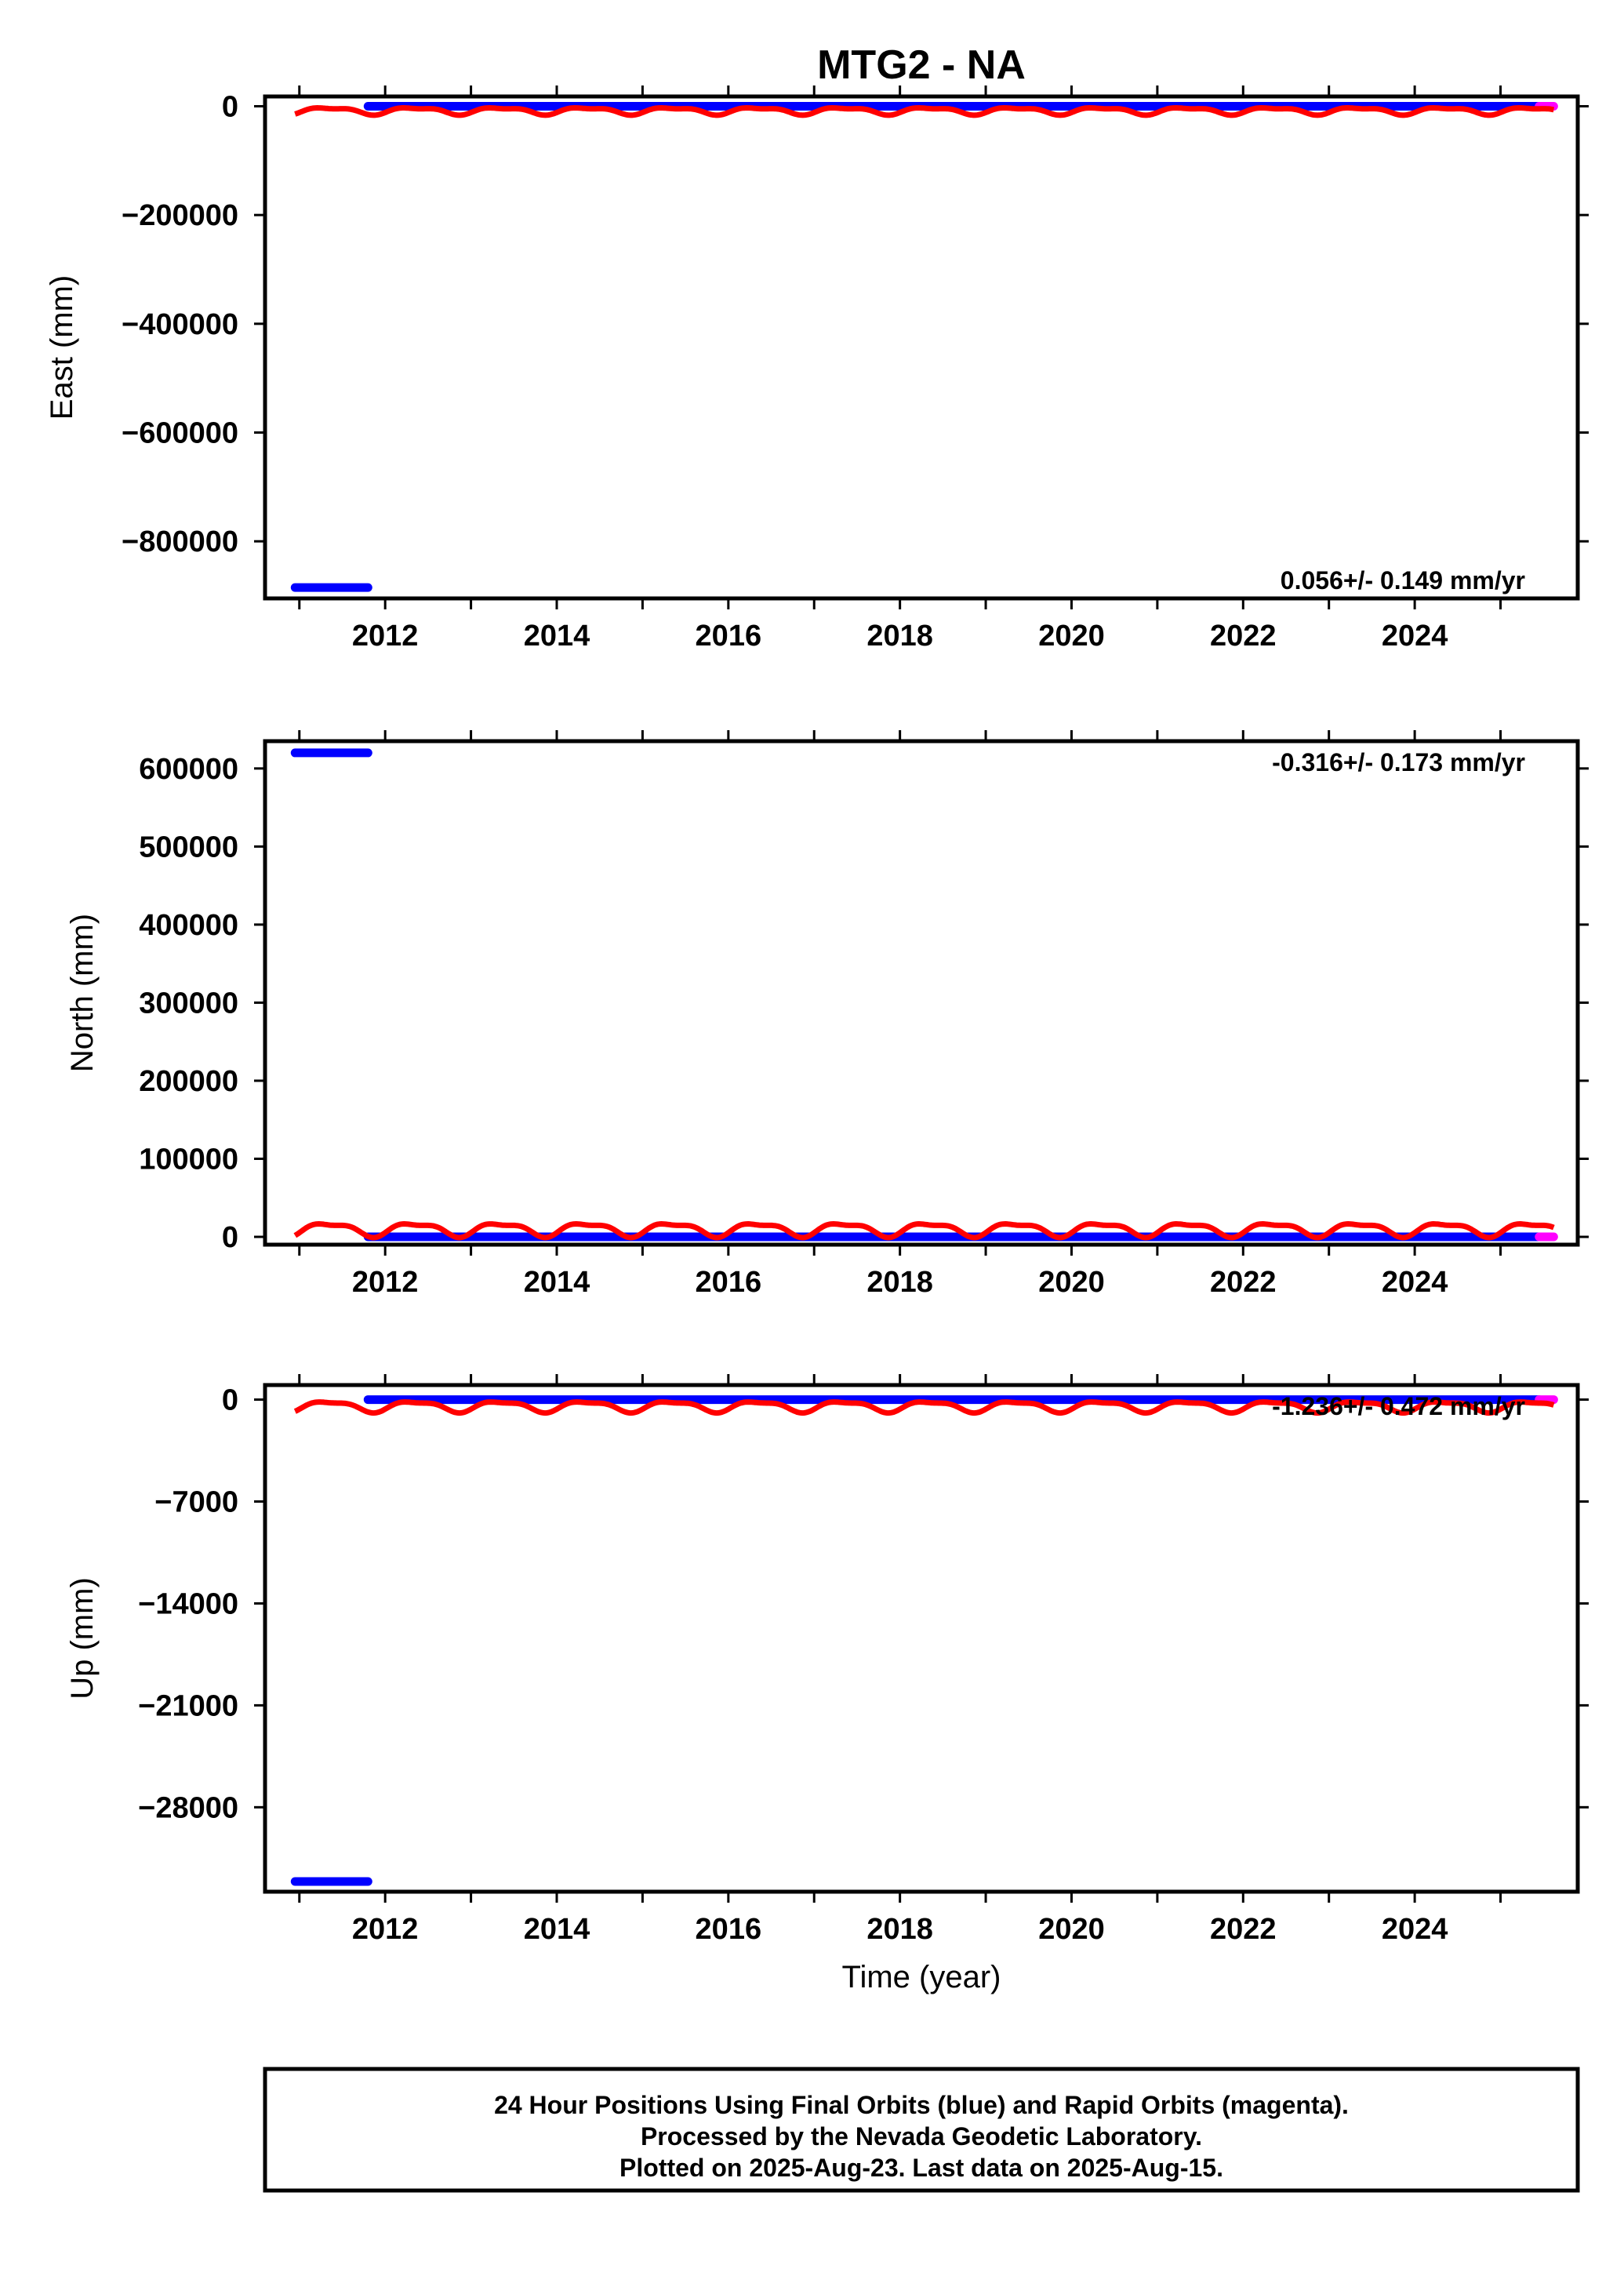 The width and height of the screenshot is (1624, 2276). What do you see at coordinates (83, 1638) in the screenshot?
I see `y-axis-title: Up (mm)` at bounding box center [83, 1638].